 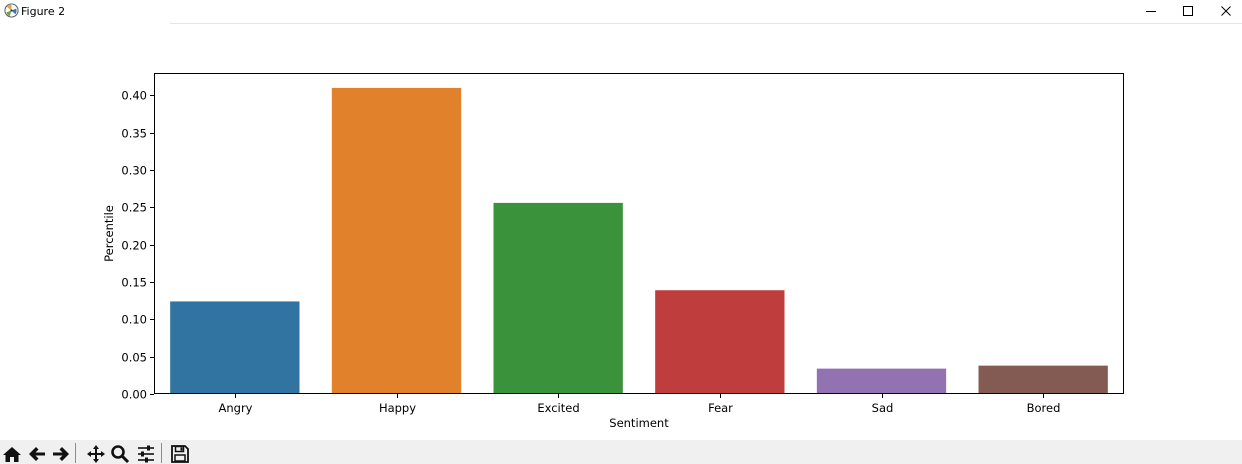 What do you see at coordinates (621, 452) in the screenshot?
I see `navigation-toolbar` at bounding box center [621, 452].